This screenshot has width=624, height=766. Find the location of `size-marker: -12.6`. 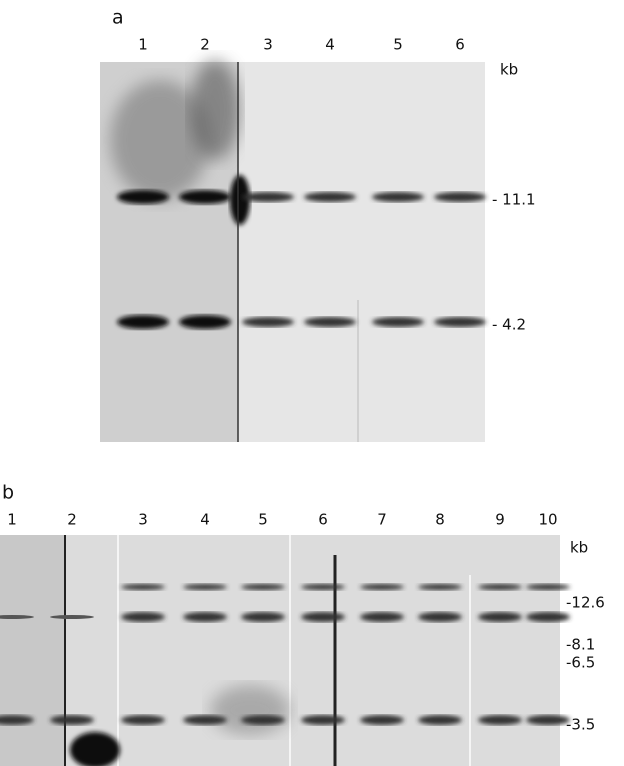

size-marker: -12.6 is located at coordinates (585, 603).